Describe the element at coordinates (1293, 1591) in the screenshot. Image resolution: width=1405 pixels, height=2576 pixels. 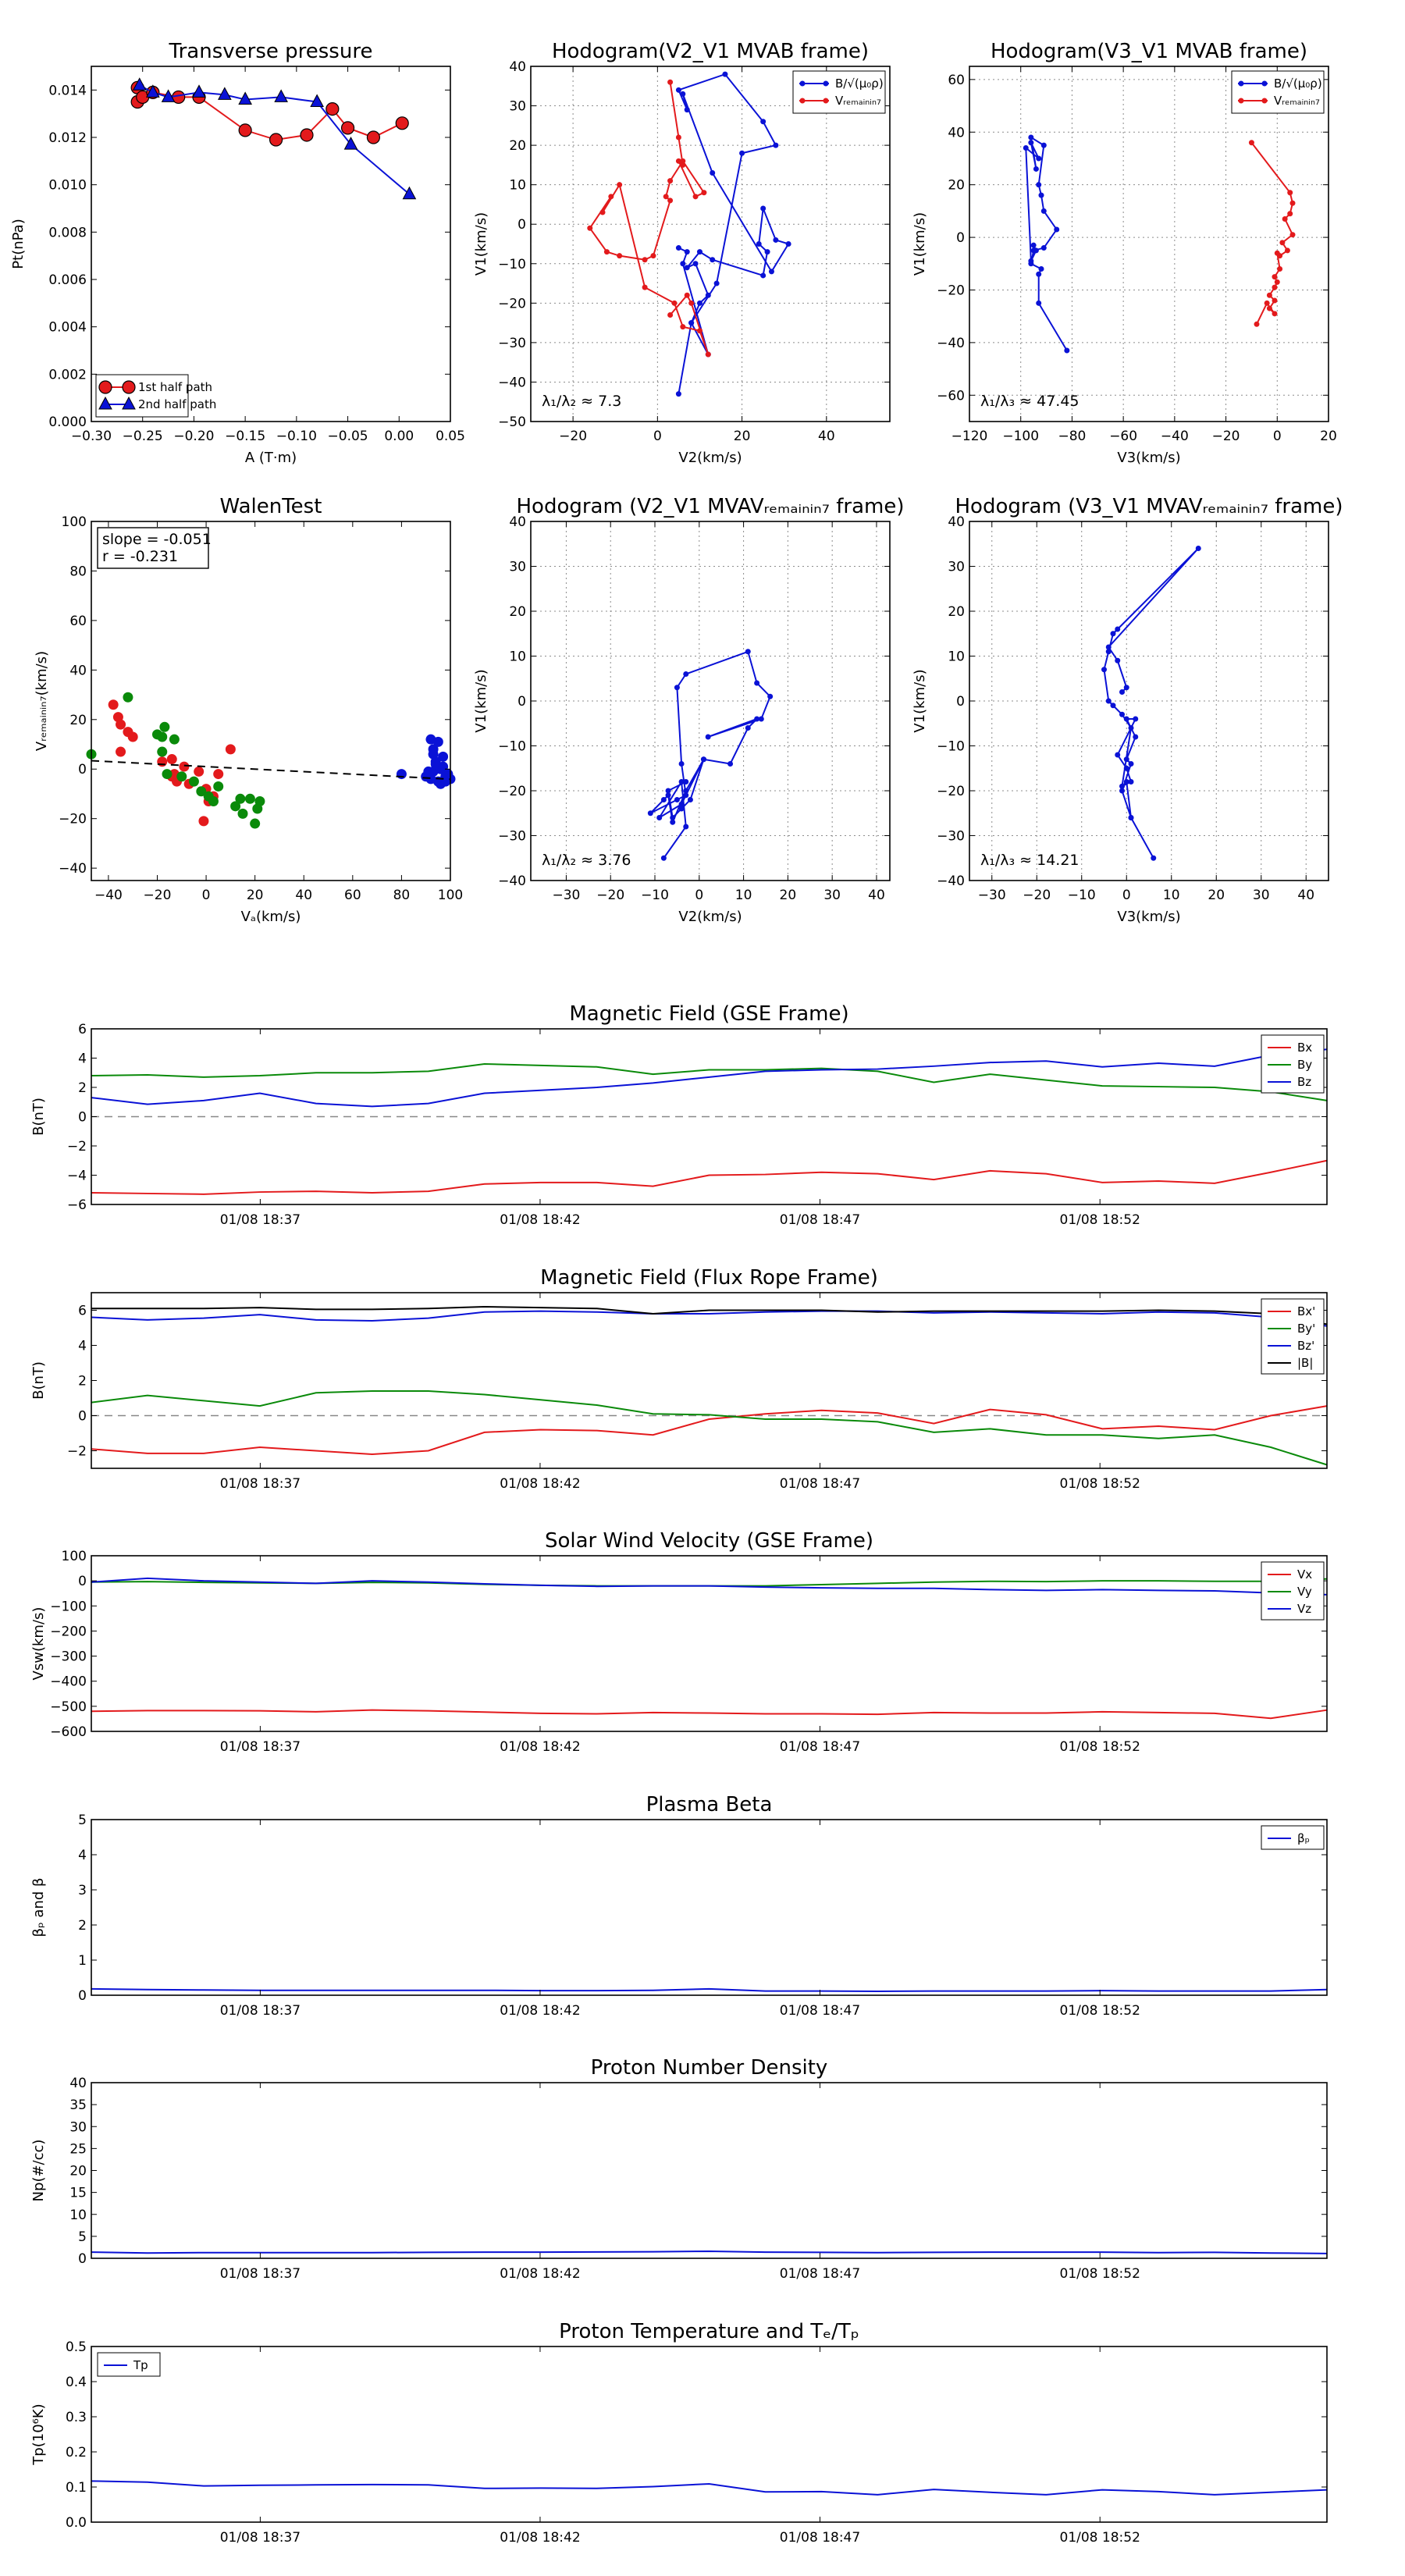
I see `legend: Vx Vy Vz` at that location.